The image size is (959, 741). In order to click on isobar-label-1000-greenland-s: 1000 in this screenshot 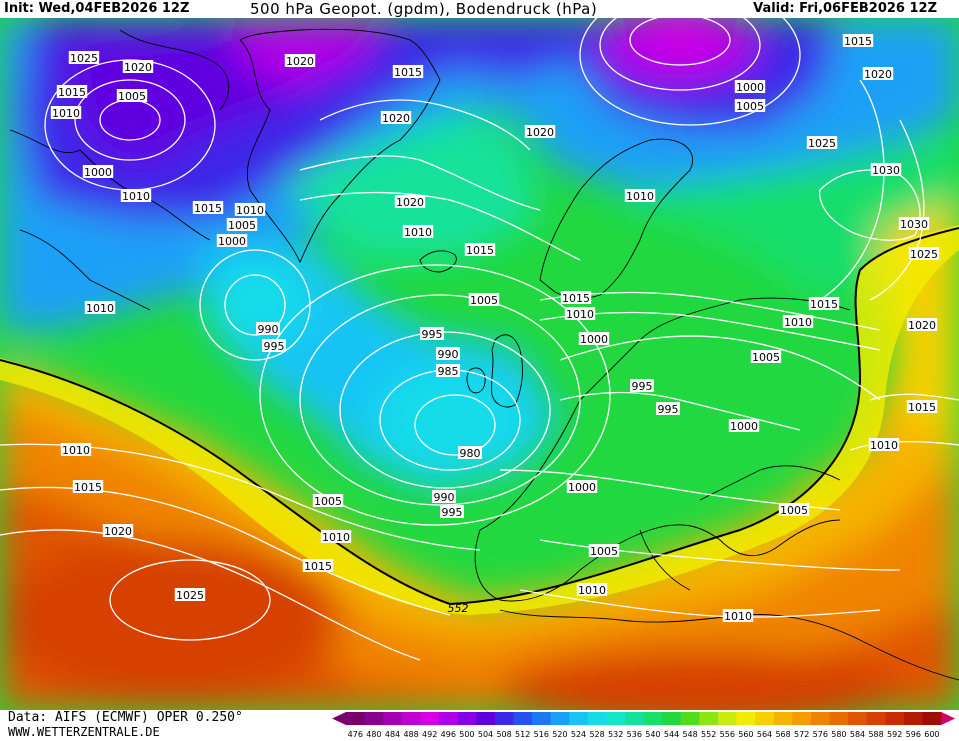, I will do `click(232, 241)`.